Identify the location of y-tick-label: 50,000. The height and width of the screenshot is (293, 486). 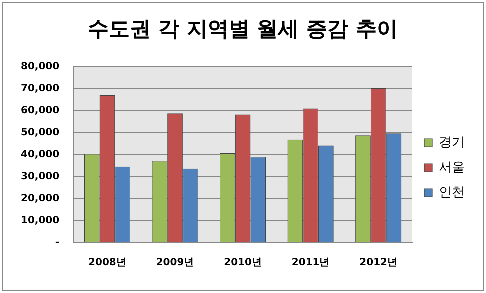
(40, 133).